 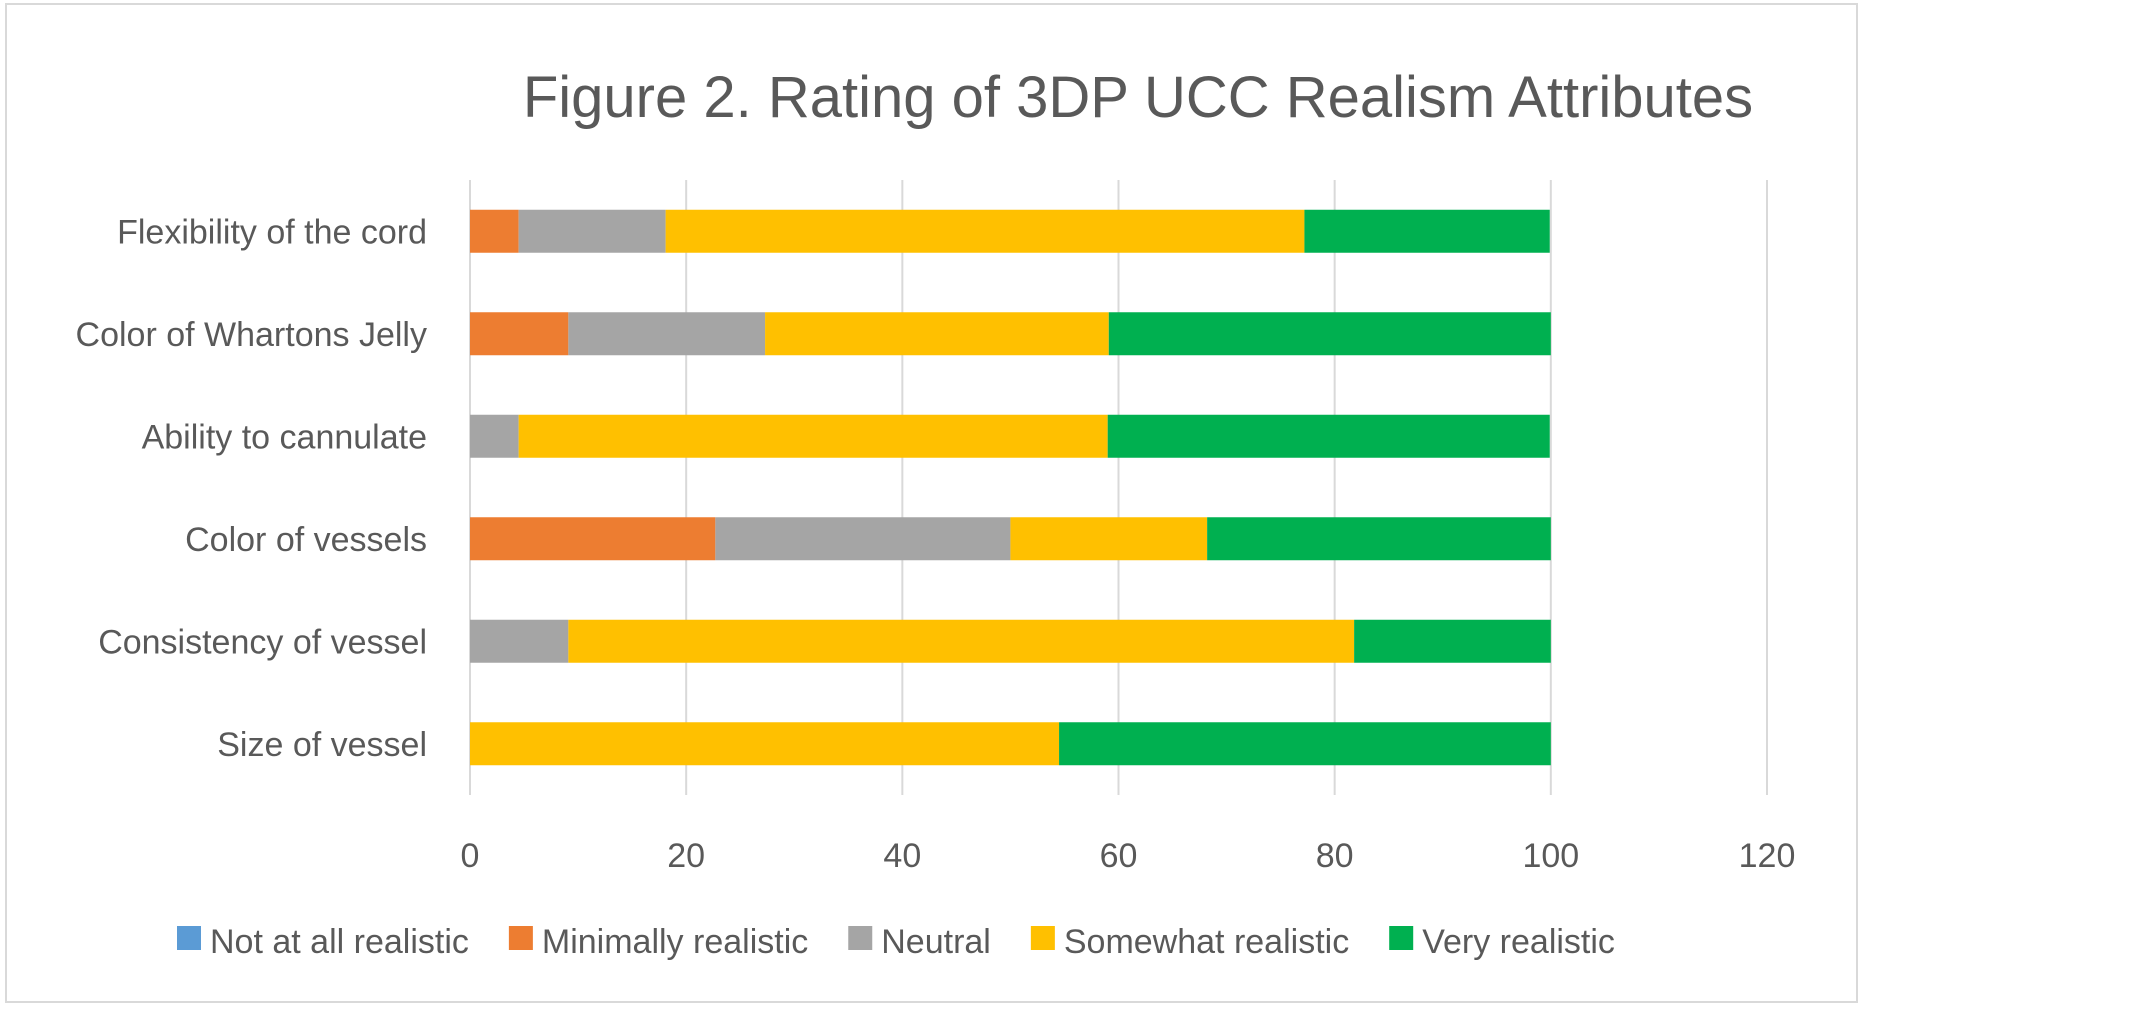 I want to click on category-label: Color of vessels, so click(x=306, y=540).